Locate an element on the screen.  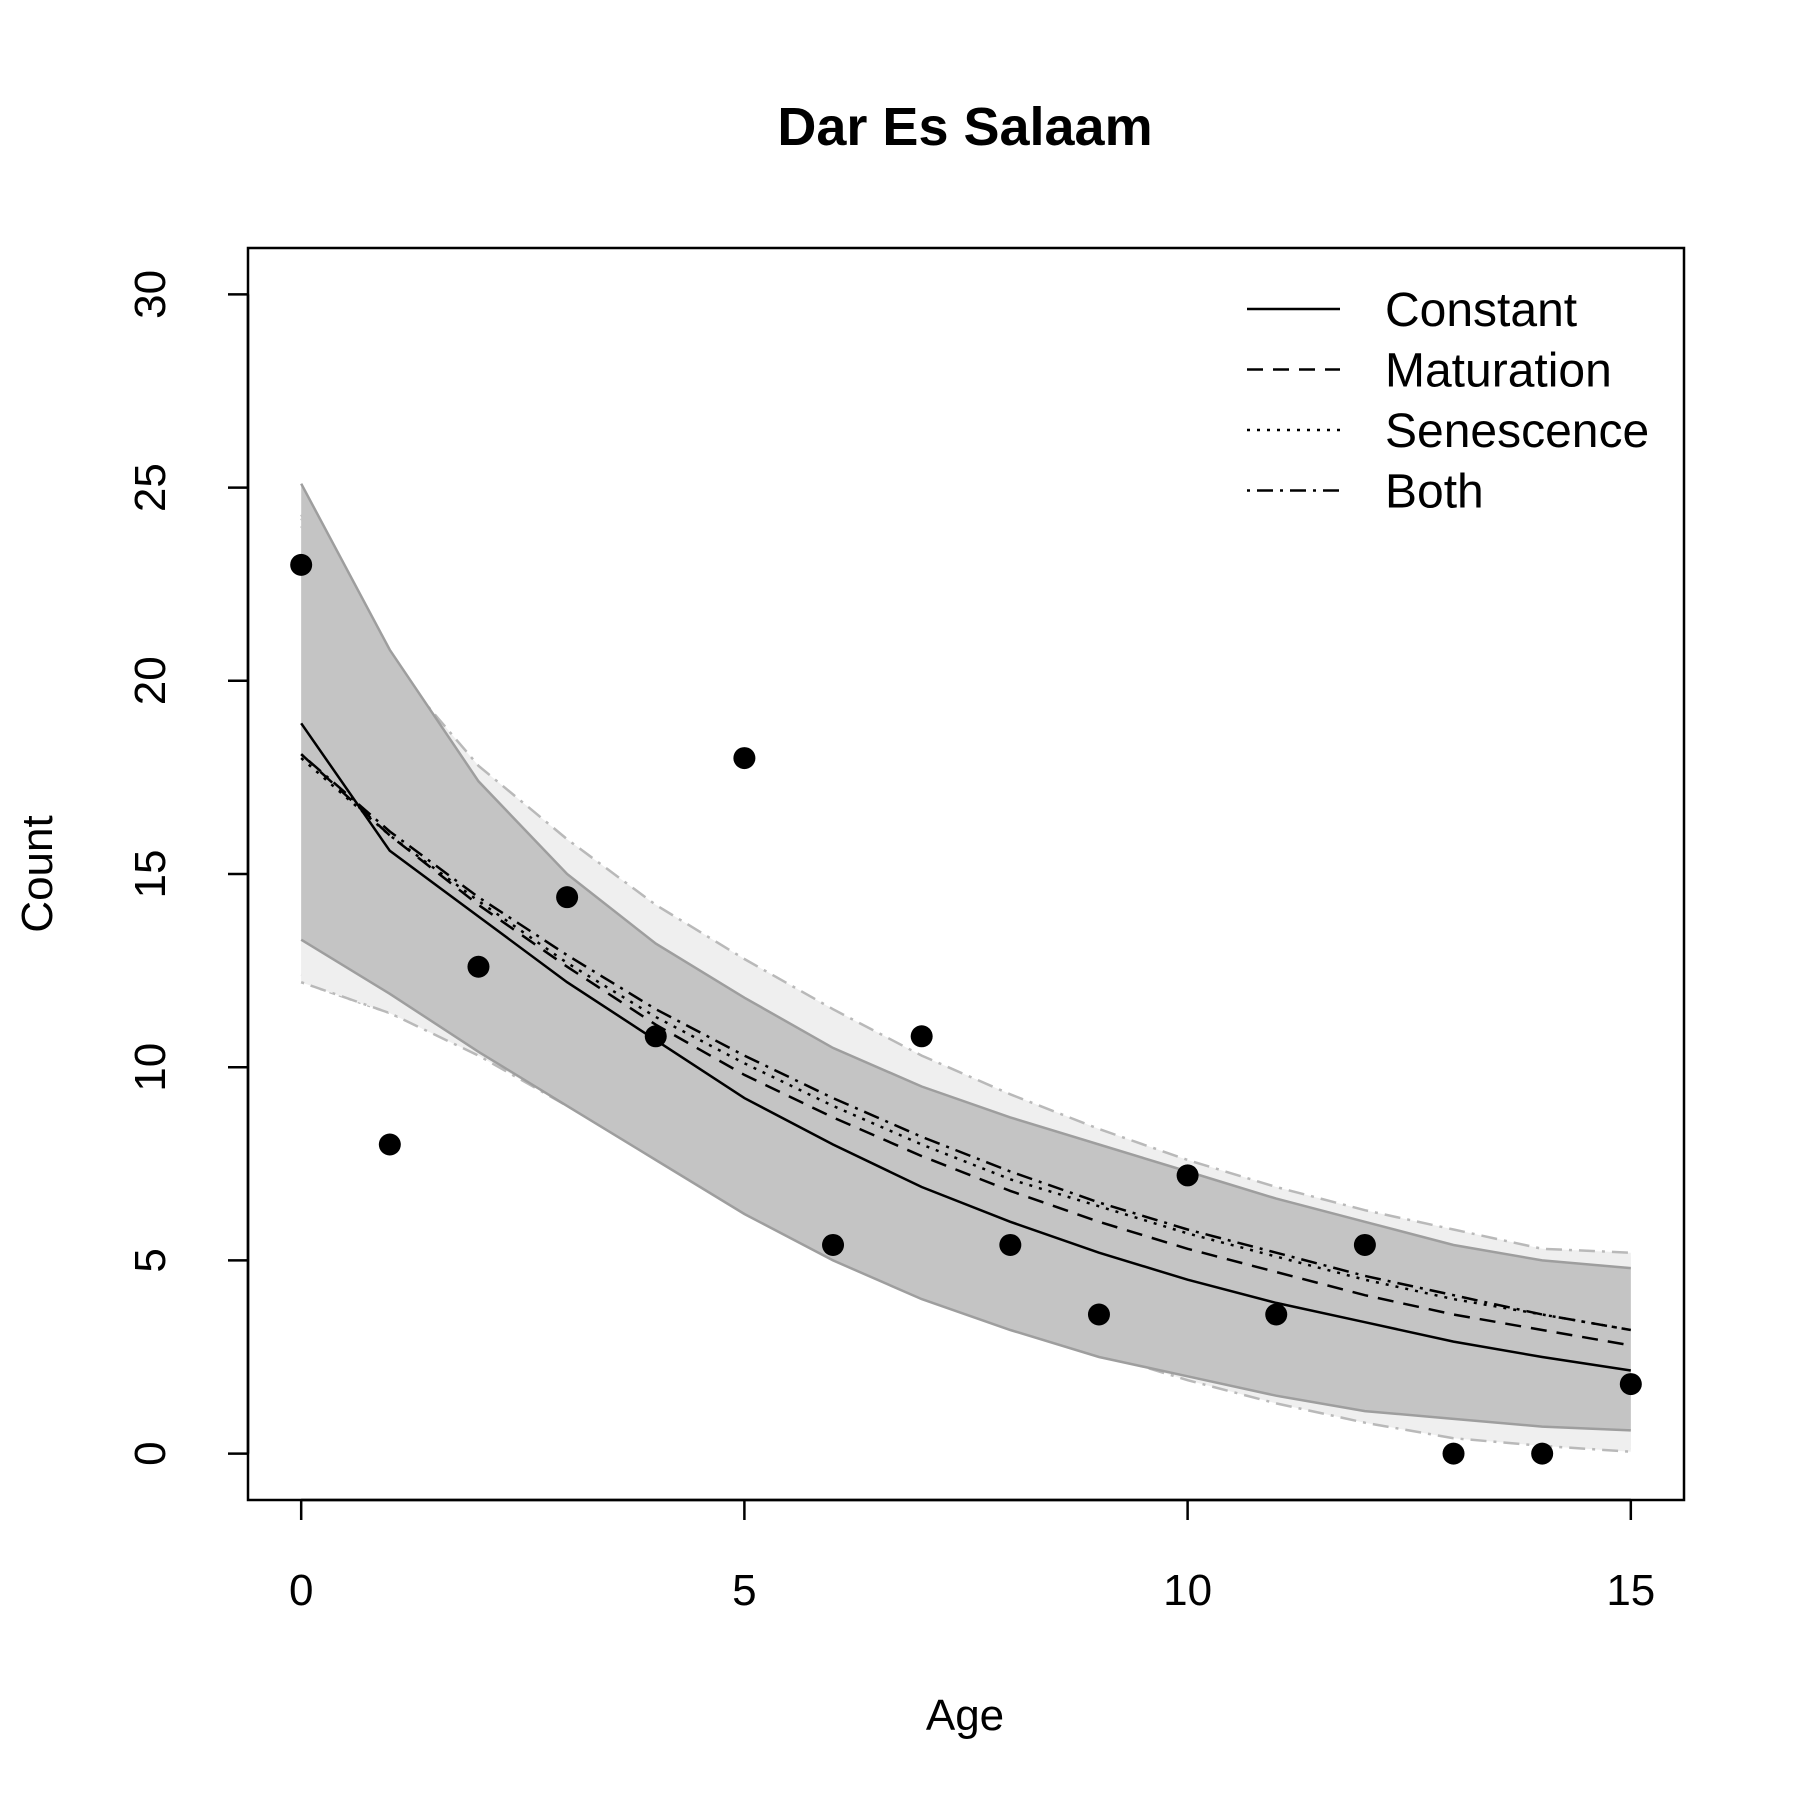
x-tick-label: 5 is located at coordinates (744, 1590).